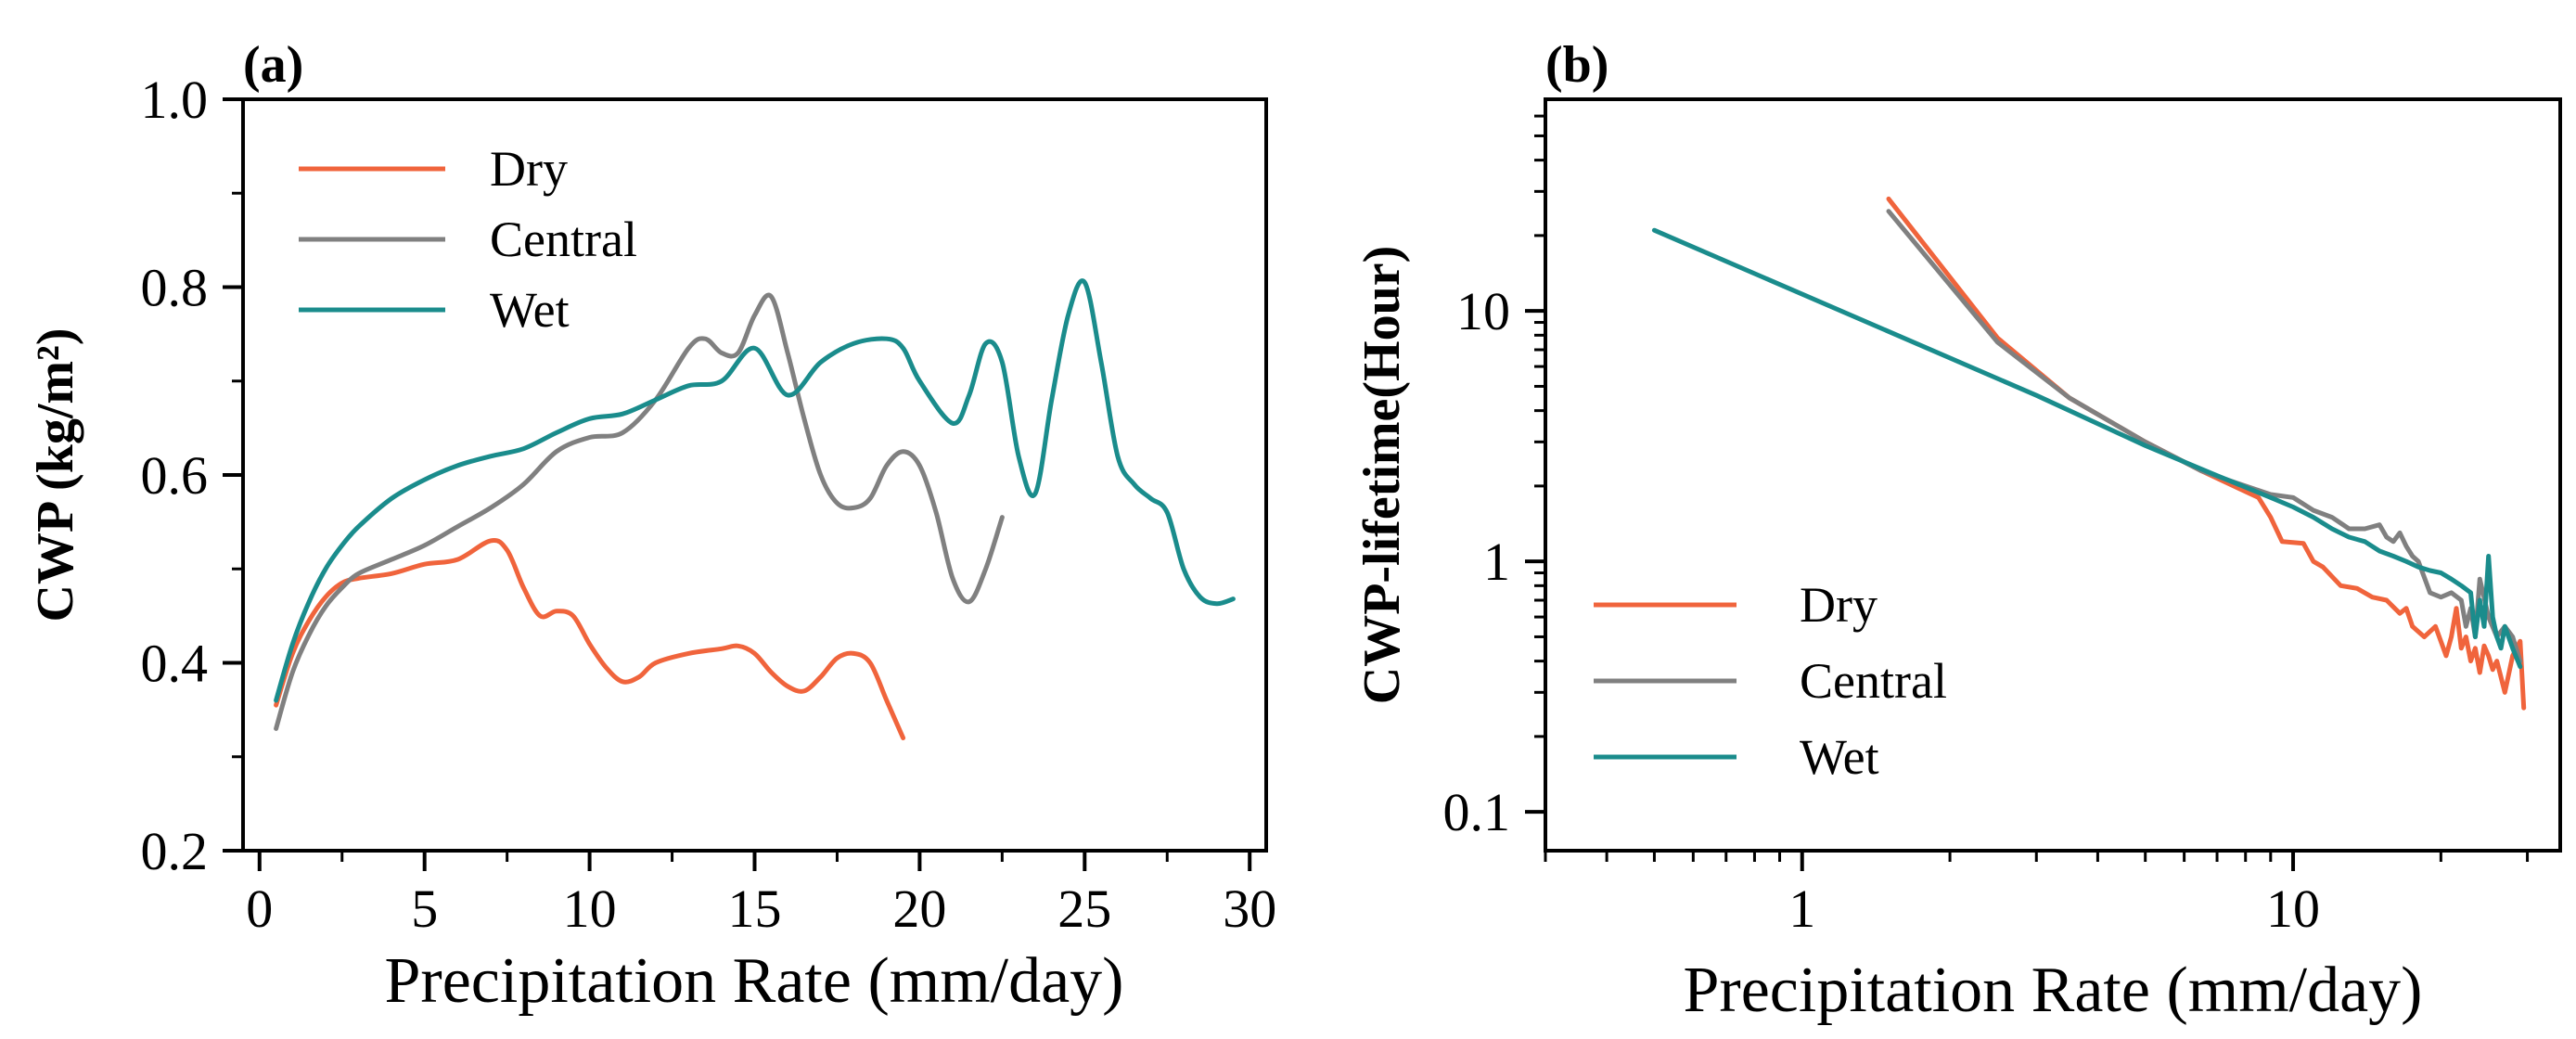  What do you see at coordinates (424, 909) in the screenshot?
I see `x-tick-label-a: 5` at bounding box center [424, 909].